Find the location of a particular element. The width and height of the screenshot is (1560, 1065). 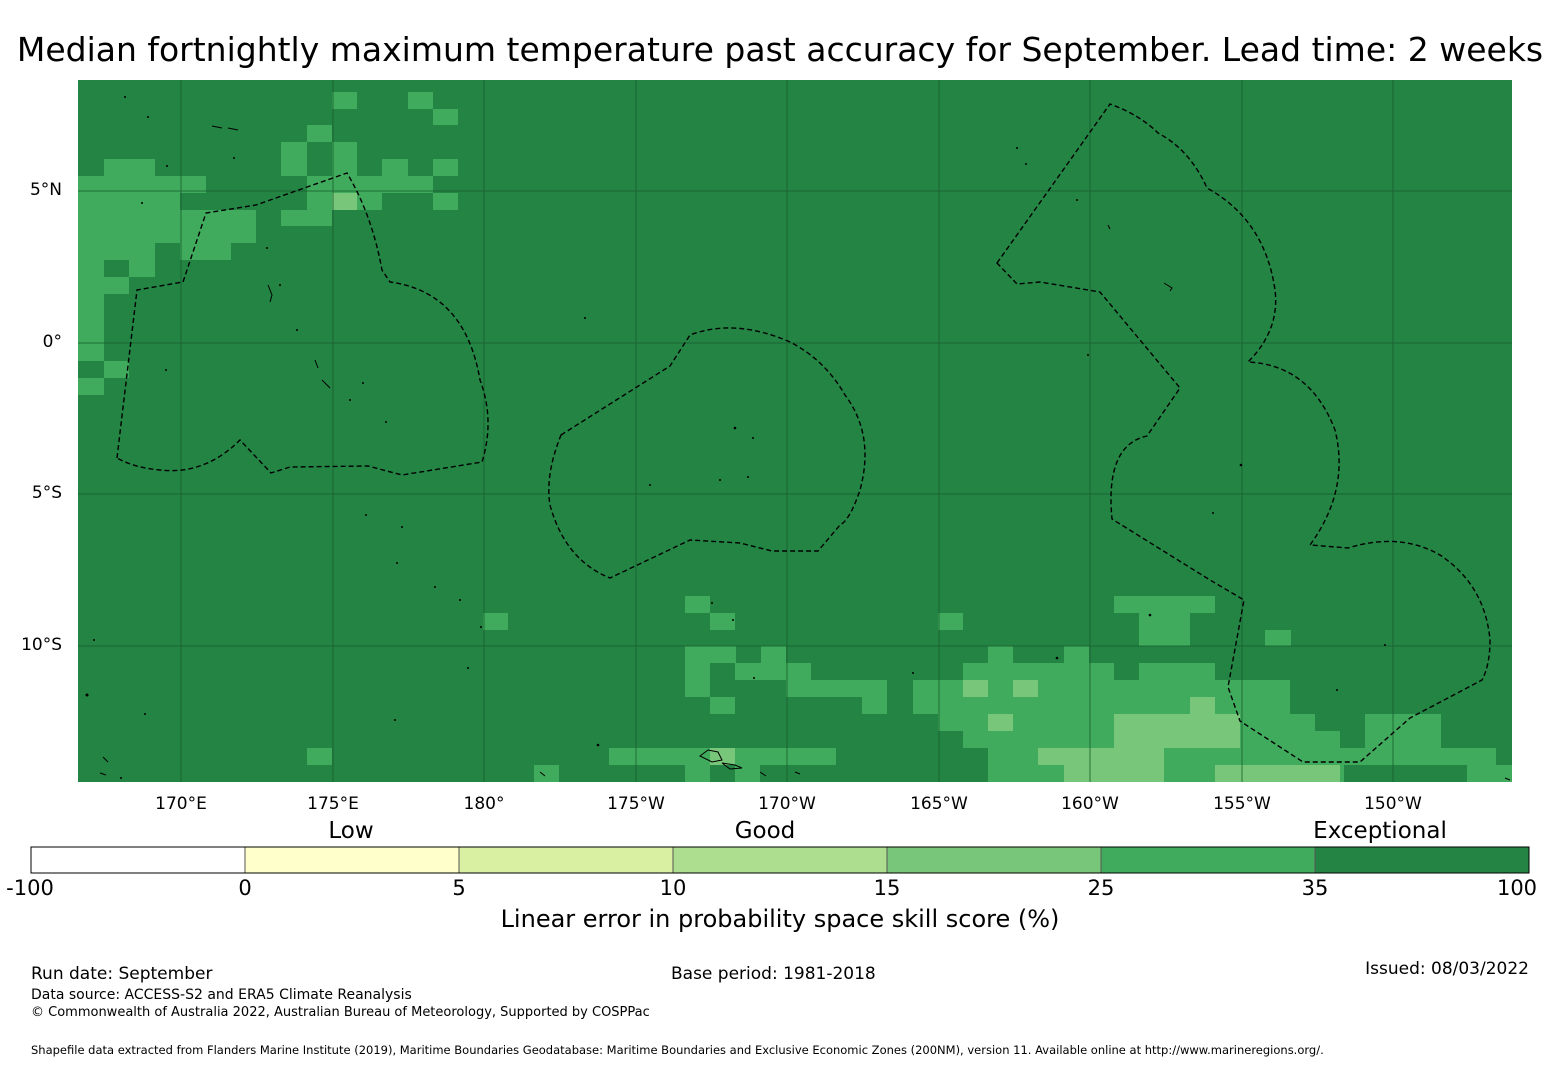

colorbar-frame is located at coordinates (780, 860).